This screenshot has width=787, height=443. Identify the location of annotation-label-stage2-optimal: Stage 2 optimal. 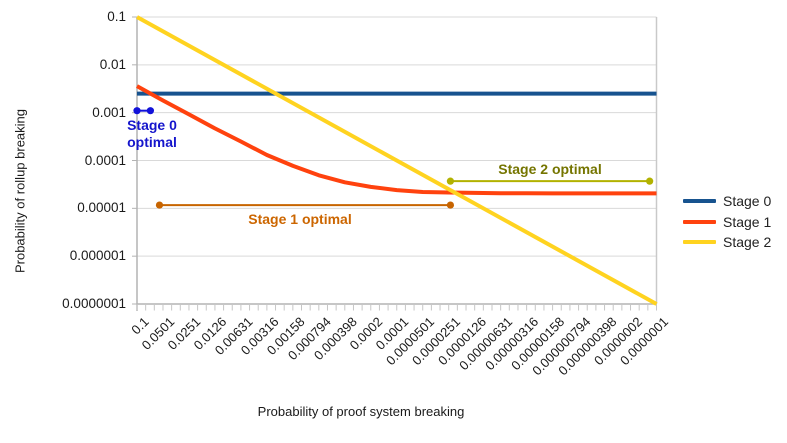
(550, 169).